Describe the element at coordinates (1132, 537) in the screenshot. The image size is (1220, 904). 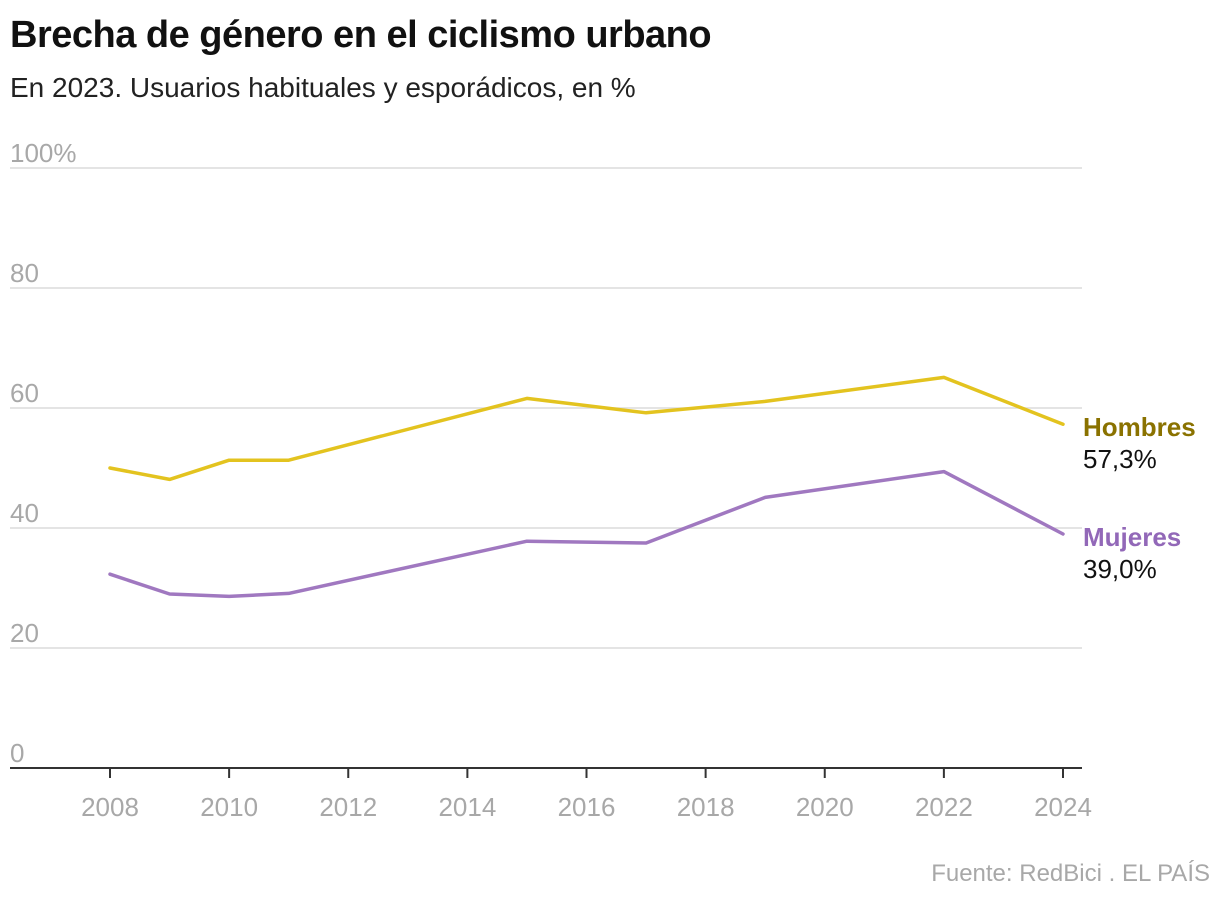
I see `series-label-mujeres: Mujeres` at that location.